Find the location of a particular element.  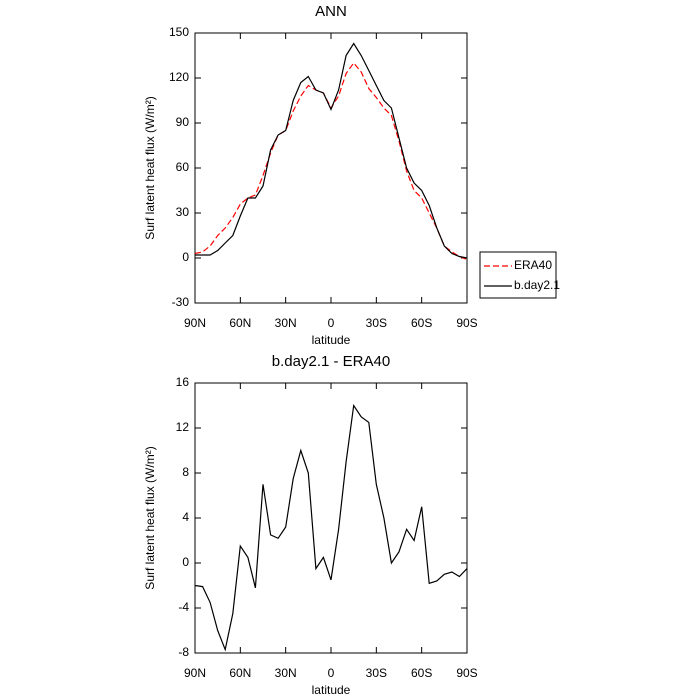

y-tick-label: 120 is located at coordinates (179, 77).